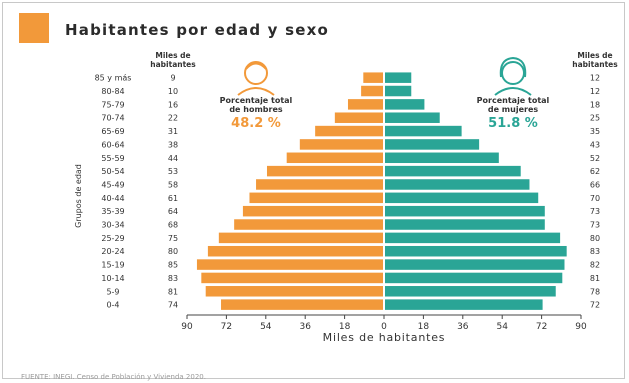 This screenshot has width=629, height=383. I want to click on left-header-line2: habitantes, so click(173, 64).